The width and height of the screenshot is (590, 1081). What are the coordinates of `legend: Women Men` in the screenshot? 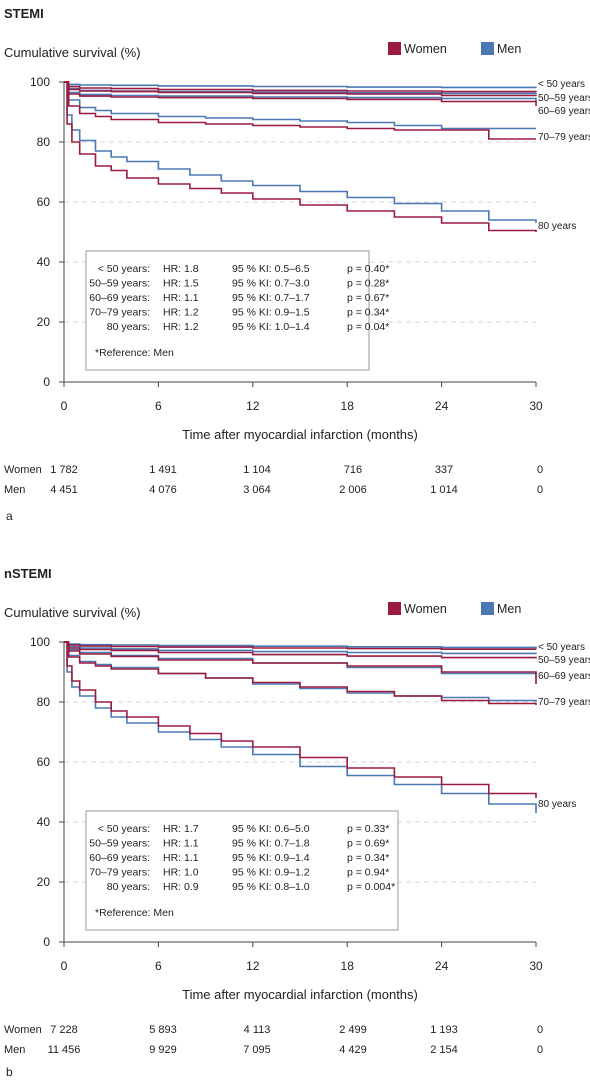 It's located at (454, 609).